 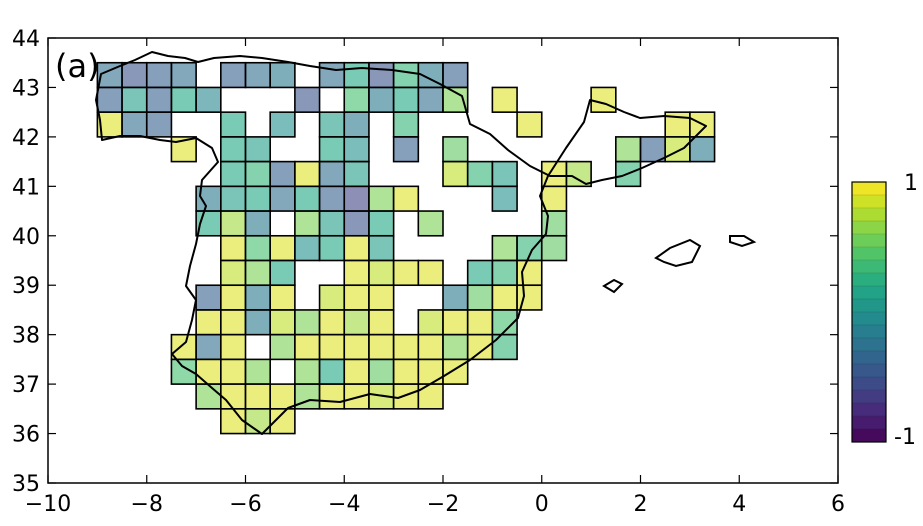 What do you see at coordinates (26, 39) in the screenshot?
I see `y-tick-label: 44` at bounding box center [26, 39].